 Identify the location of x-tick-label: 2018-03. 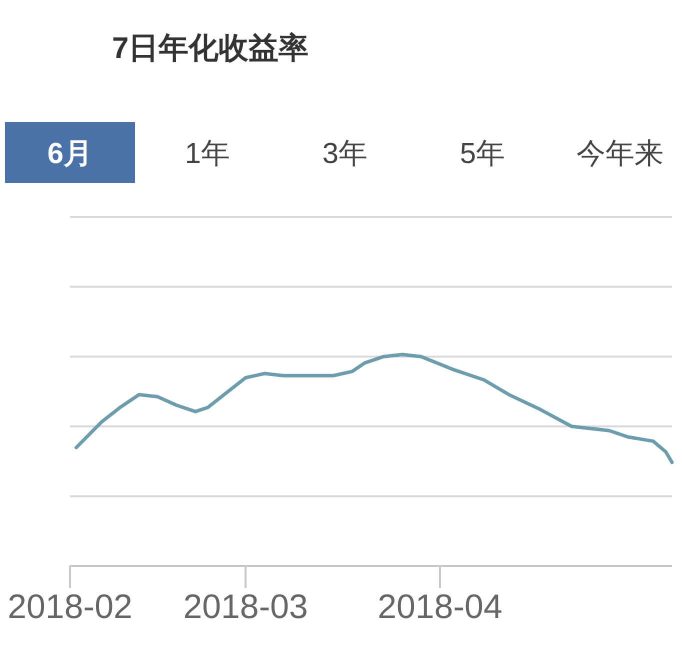
(245, 607).